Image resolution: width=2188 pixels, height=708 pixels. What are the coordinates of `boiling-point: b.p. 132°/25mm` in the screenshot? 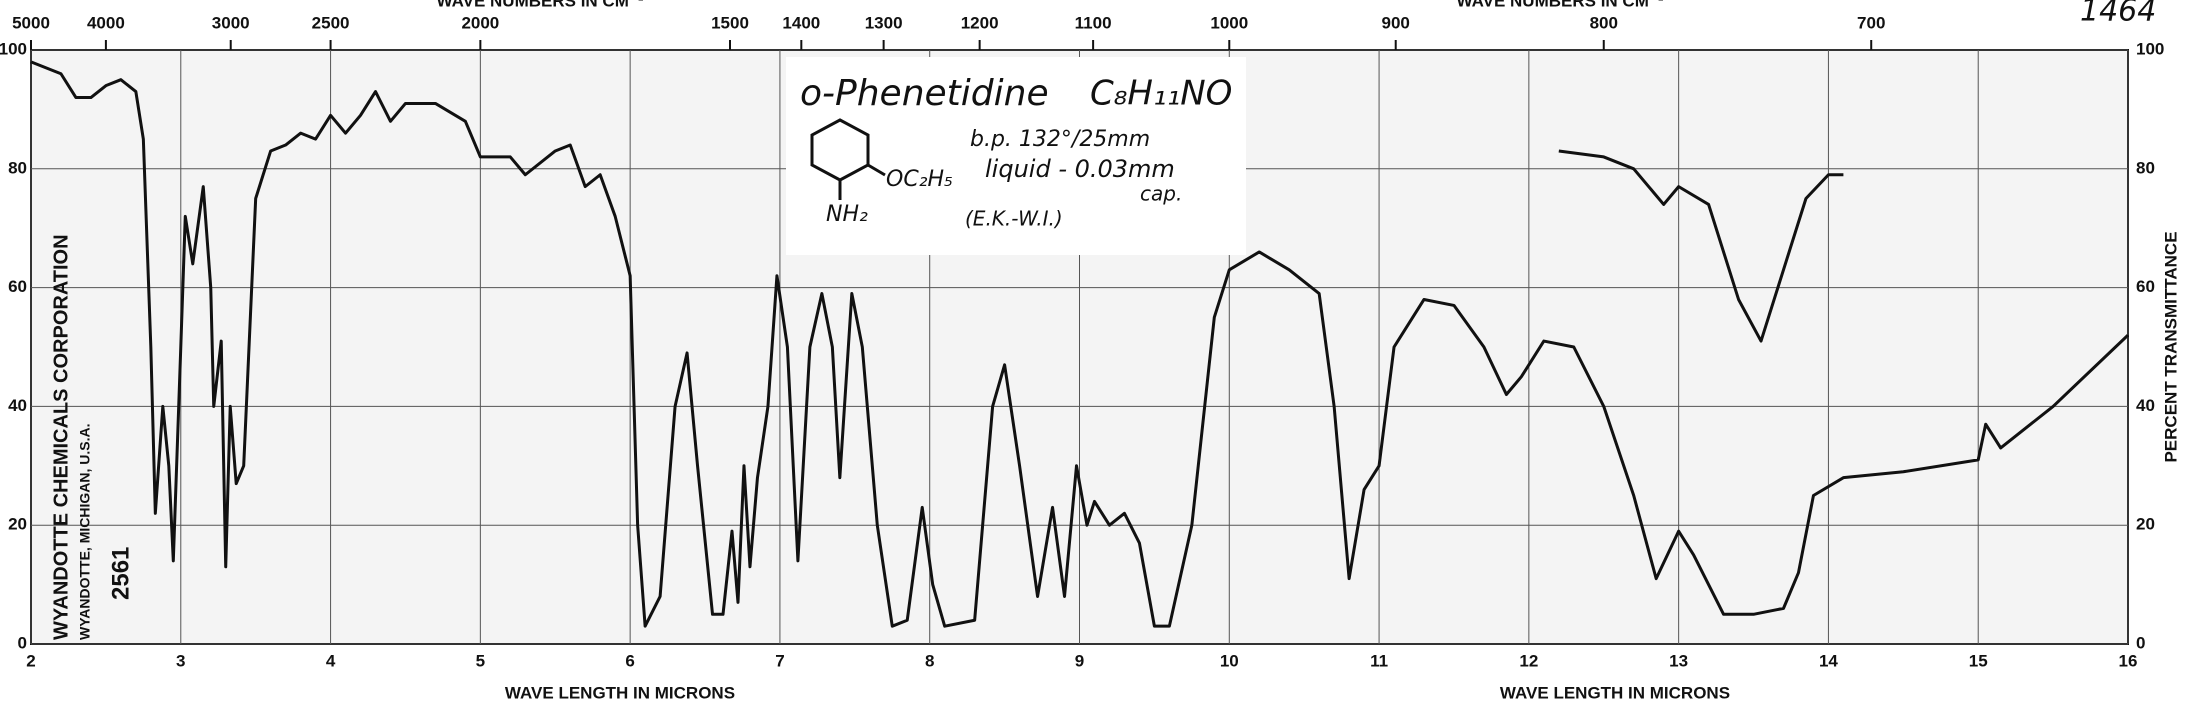 It's located at (1060, 139).